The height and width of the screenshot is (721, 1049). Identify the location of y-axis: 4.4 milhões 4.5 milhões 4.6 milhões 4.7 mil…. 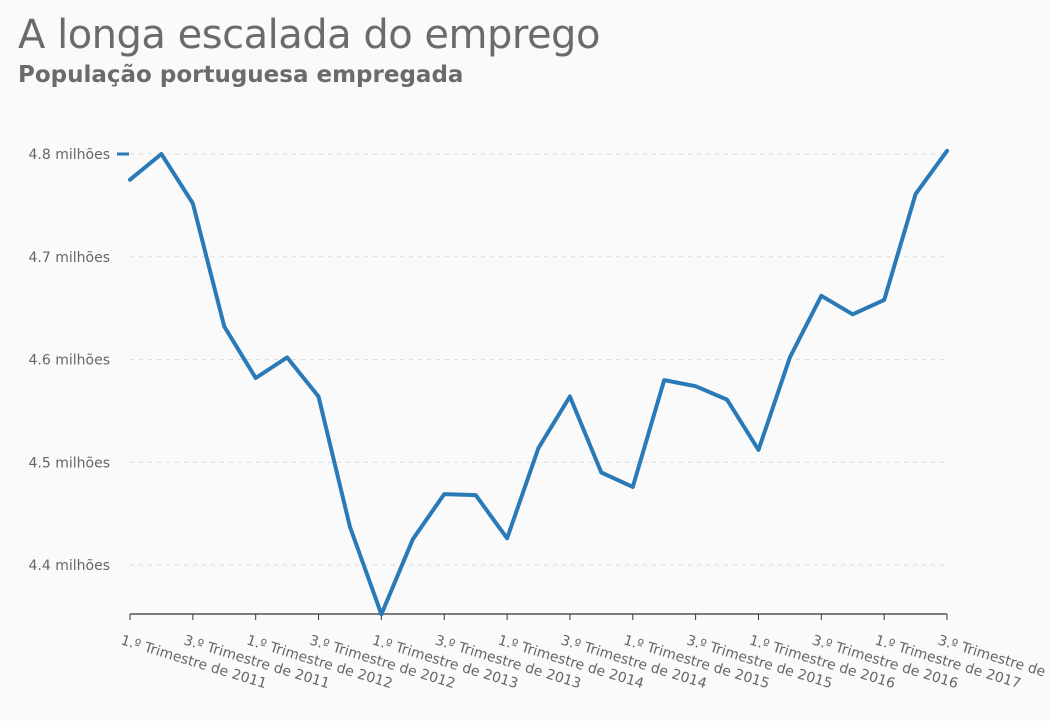
(69, 360).